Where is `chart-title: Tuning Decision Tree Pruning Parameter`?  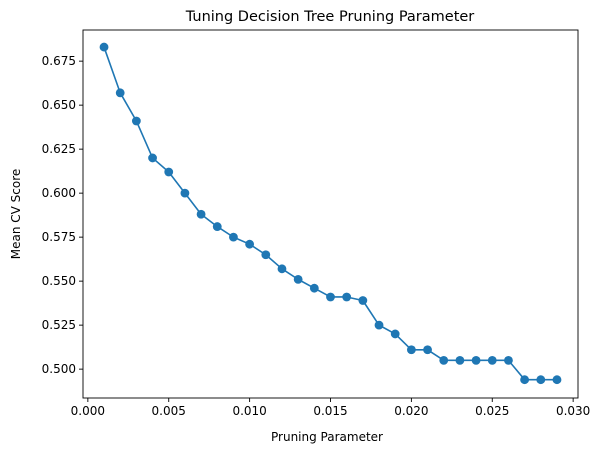 chart-title: Tuning Decision Tree Pruning Parameter is located at coordinates (330, 17).